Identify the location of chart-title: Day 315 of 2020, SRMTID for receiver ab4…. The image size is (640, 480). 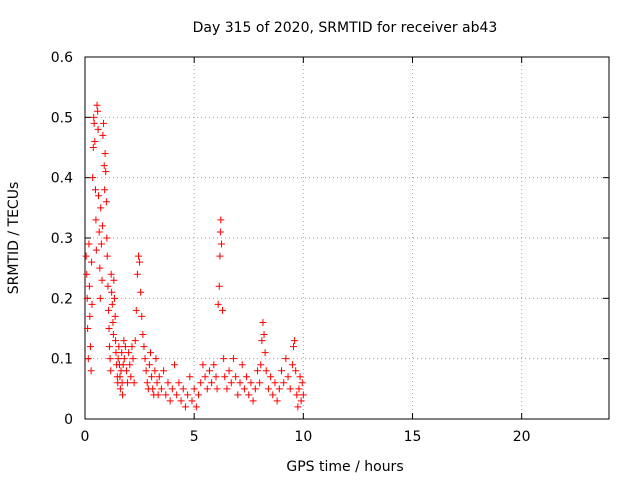
(345, 28).